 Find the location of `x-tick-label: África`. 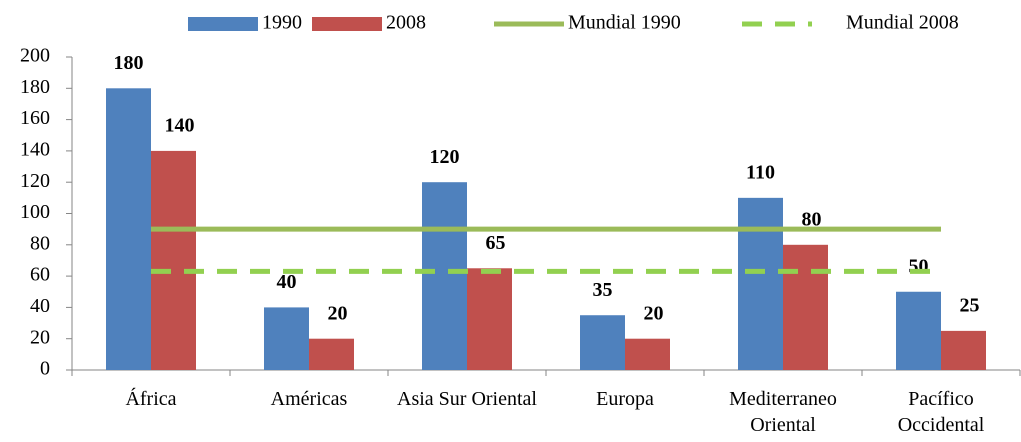

x-tick-label: África is located at coordinates (151, 399).